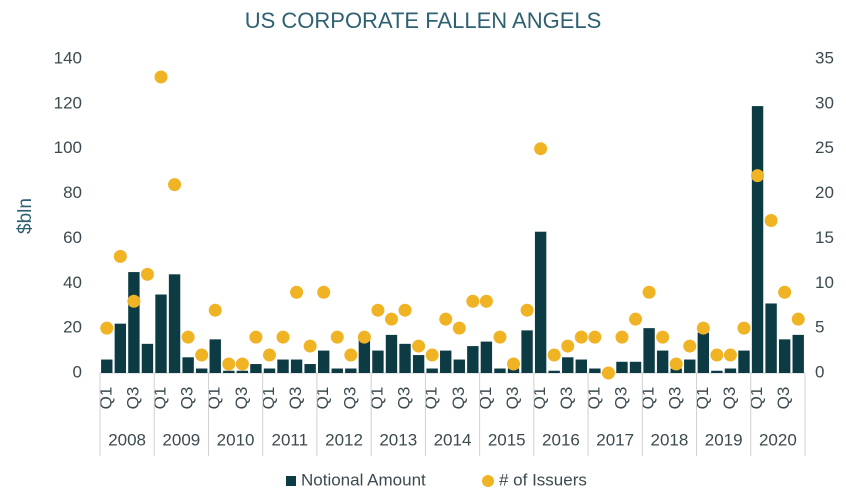 This screenshot has width=846, height=491. What do you see at coordinates (68, 147) in the screenshot?
I see `y-tick-label: 100` at bounding box center [68, 147].